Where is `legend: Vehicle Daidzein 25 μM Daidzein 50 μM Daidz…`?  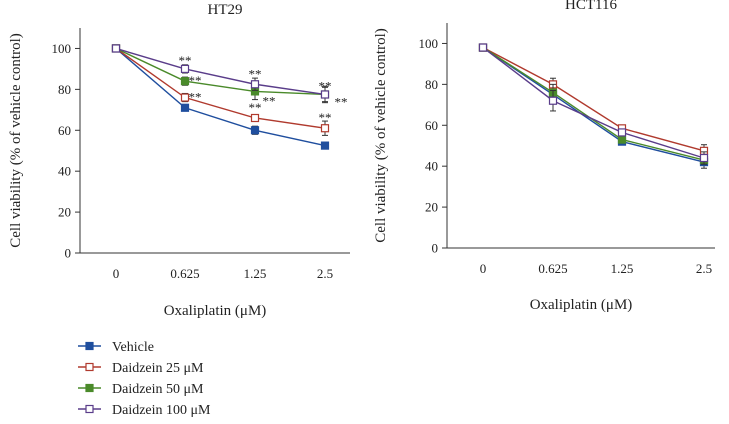
legend: Vehicle Daidzein 25 μM Daidzein 50 μM Daidz… is located at coordinates (144, 379).